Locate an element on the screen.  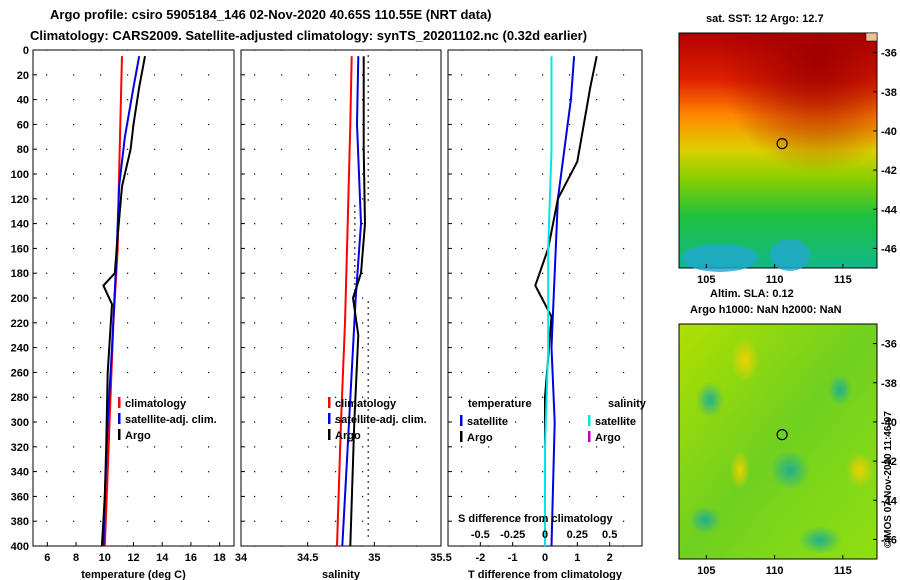
sla-eddy is located at coordinates (710, 400).